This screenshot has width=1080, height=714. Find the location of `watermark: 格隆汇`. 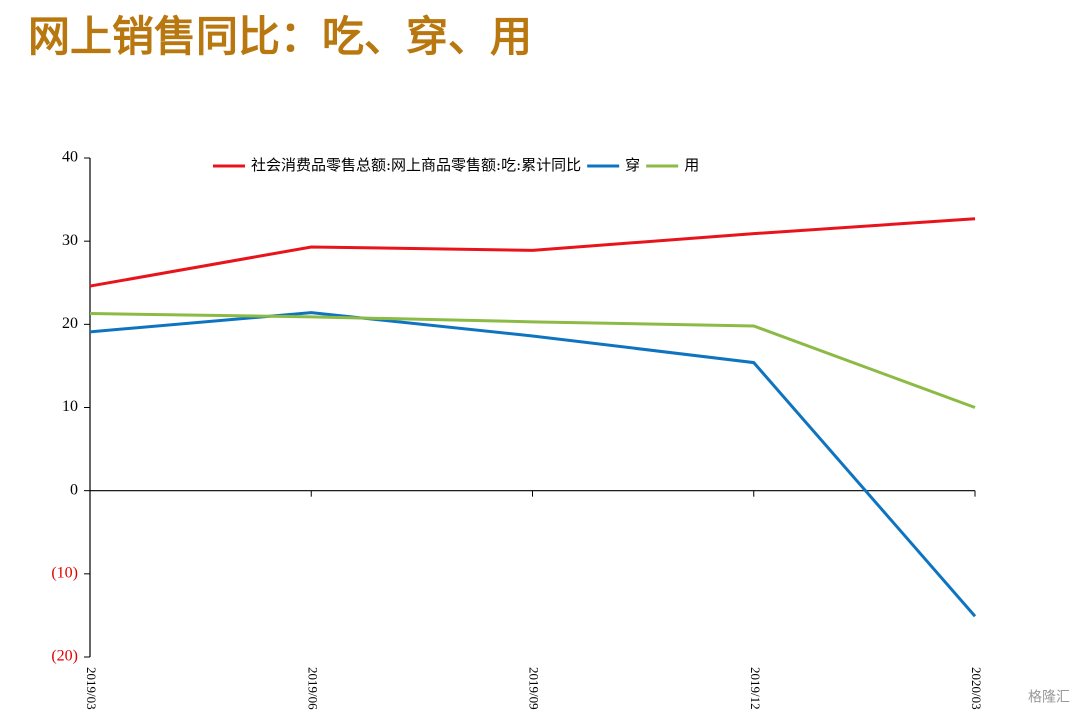

watermark: 格隆汇 is located at coordinates (1049, 697).